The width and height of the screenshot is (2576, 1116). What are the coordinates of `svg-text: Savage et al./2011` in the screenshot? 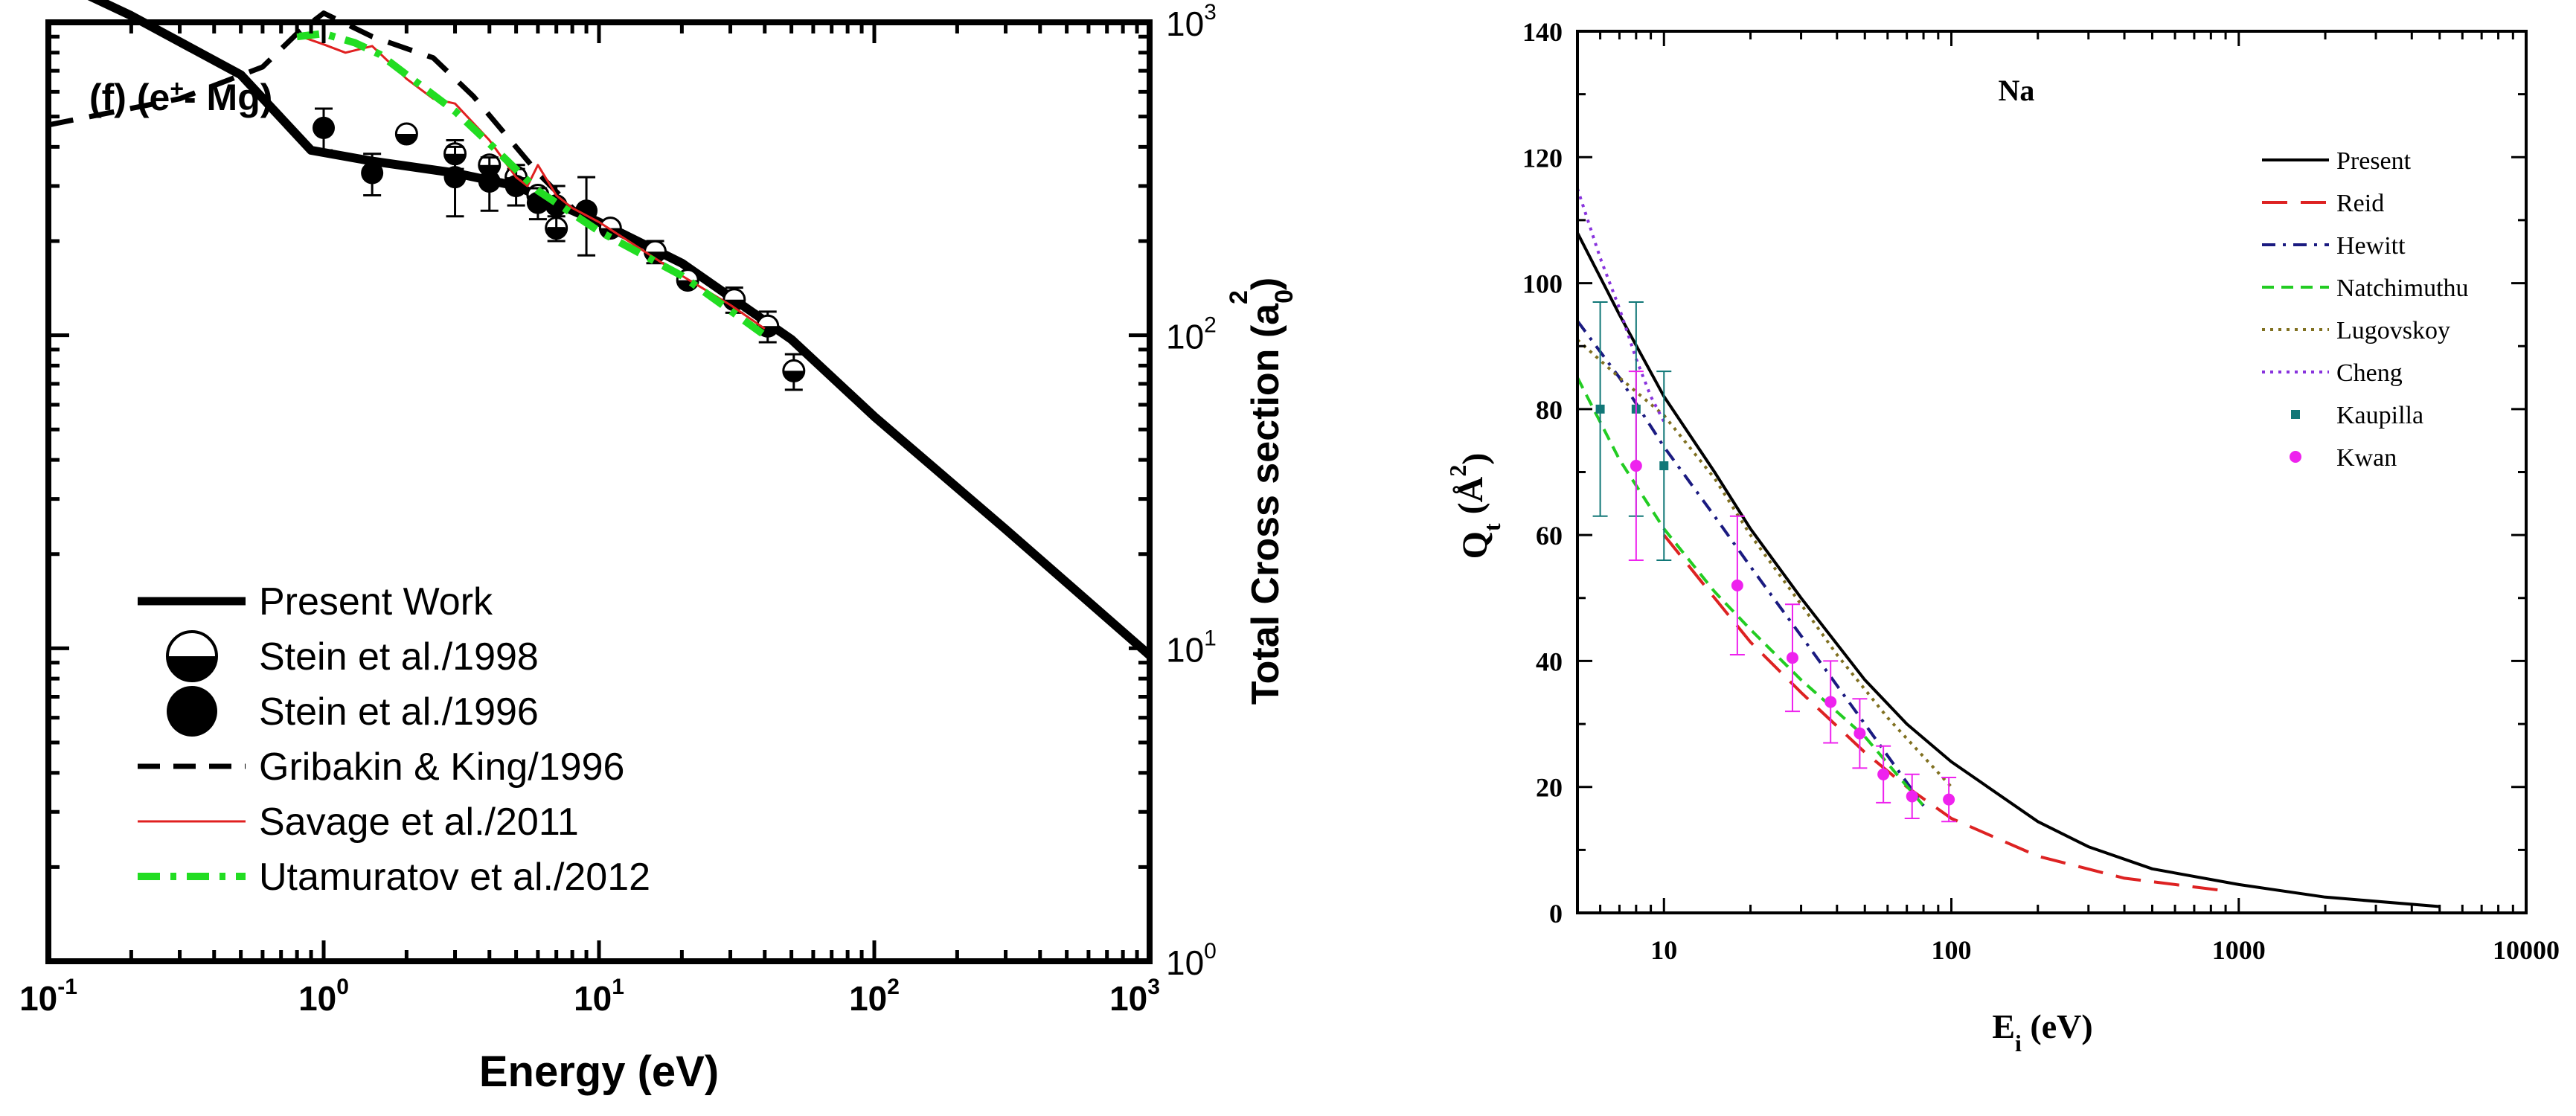 It's located at (419, 822).